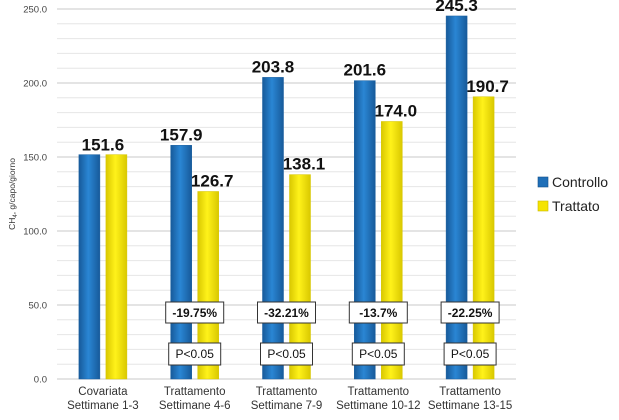 This screenshot has height=420, width=619. I want to click on legend: Controllo Trattato, so click(572, 194).